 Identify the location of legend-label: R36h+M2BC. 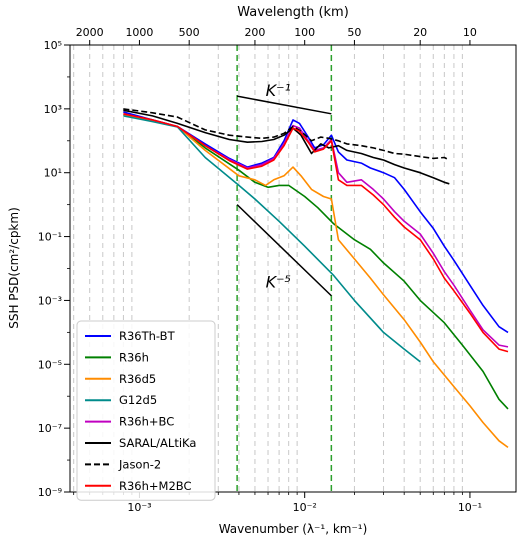
(155, 486).